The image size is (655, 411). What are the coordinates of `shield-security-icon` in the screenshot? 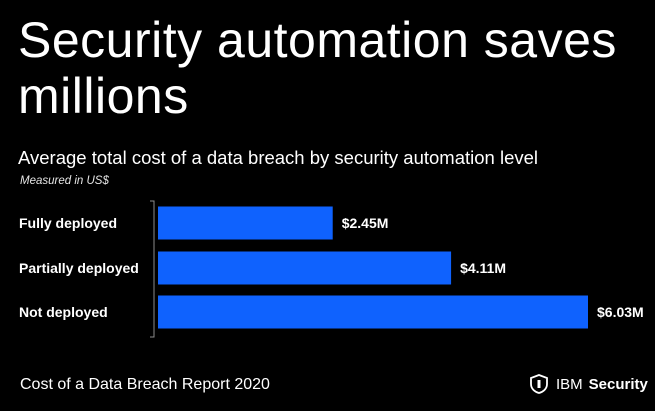 It's located at (539, 384).